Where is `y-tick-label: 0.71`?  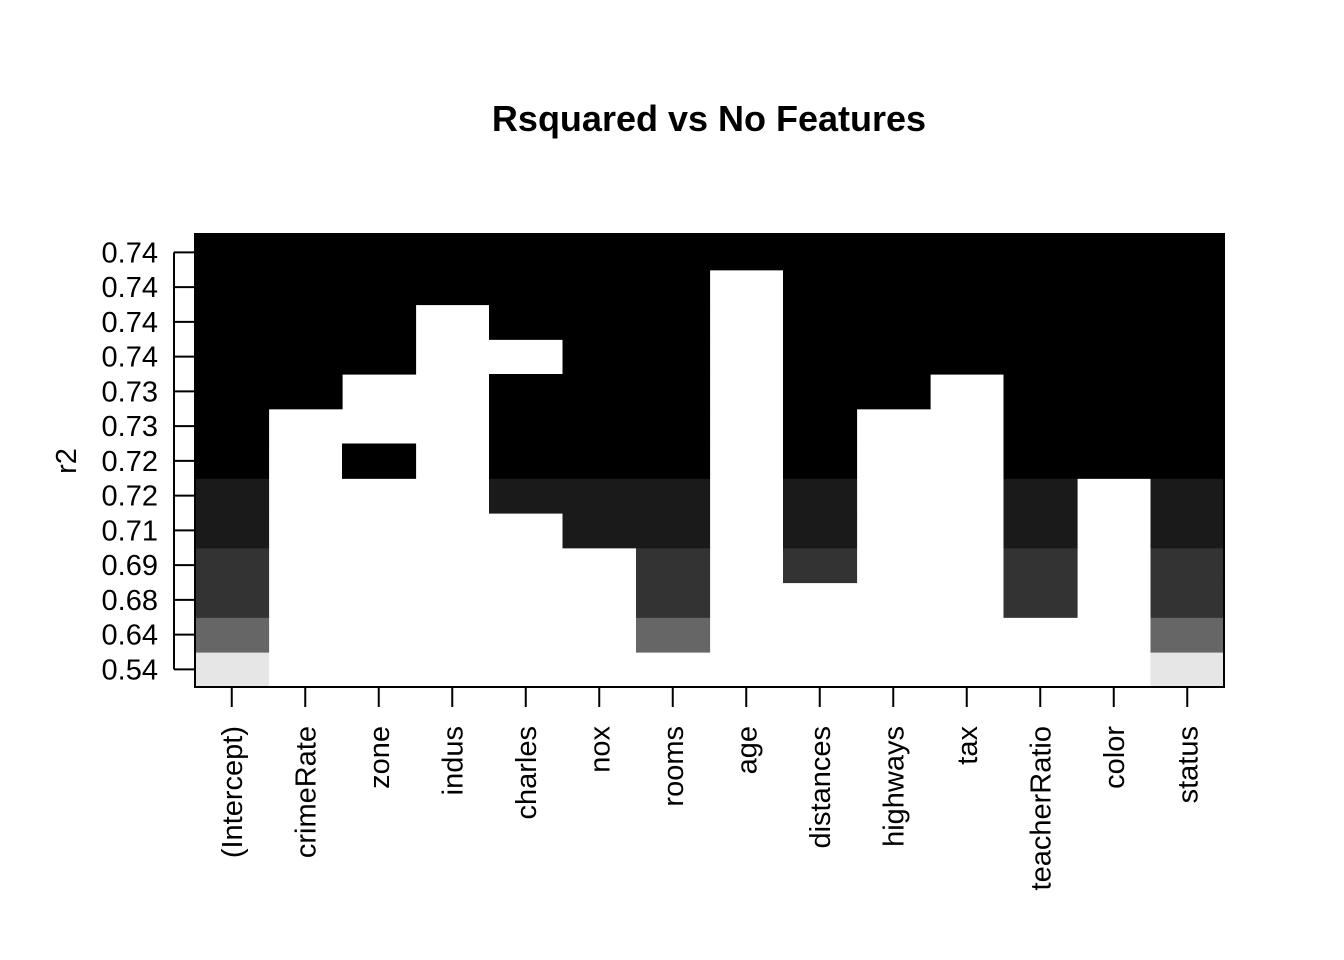 y-tick-label: 0.71 is located at coordinates (130, 531).